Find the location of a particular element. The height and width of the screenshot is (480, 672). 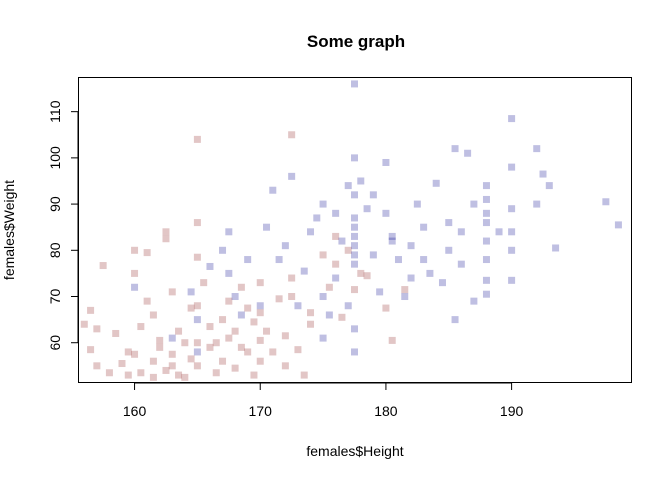

x-tick-label: 170 is located at coordinates (261, 411).